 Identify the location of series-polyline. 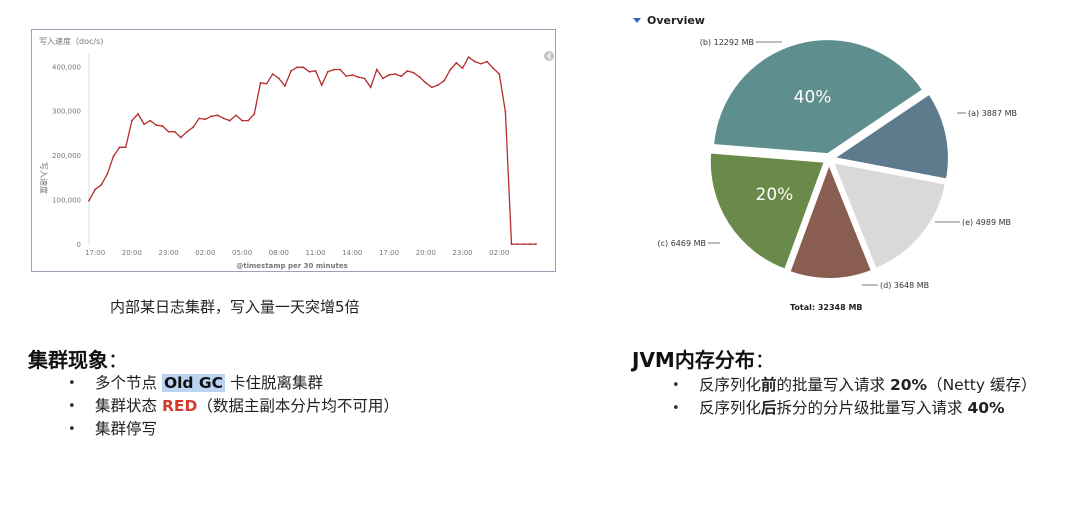
(312, 150).